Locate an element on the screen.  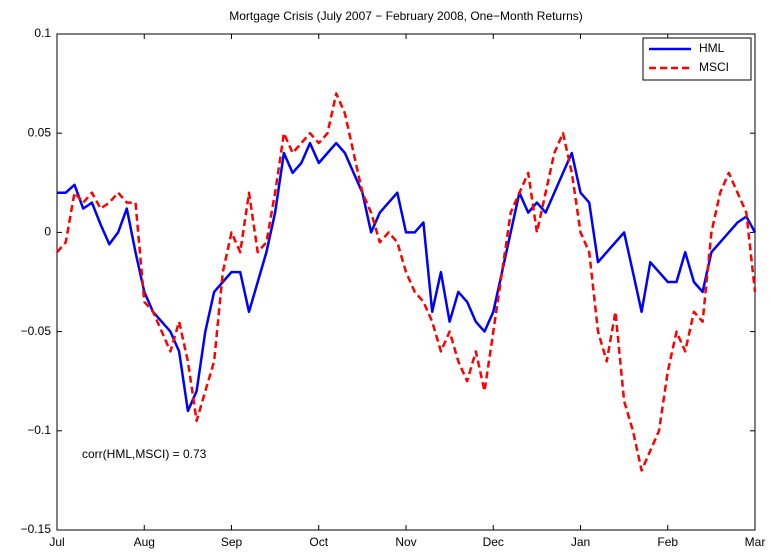
y-tick-label: −0.1 is located at coordinates (39, 430).